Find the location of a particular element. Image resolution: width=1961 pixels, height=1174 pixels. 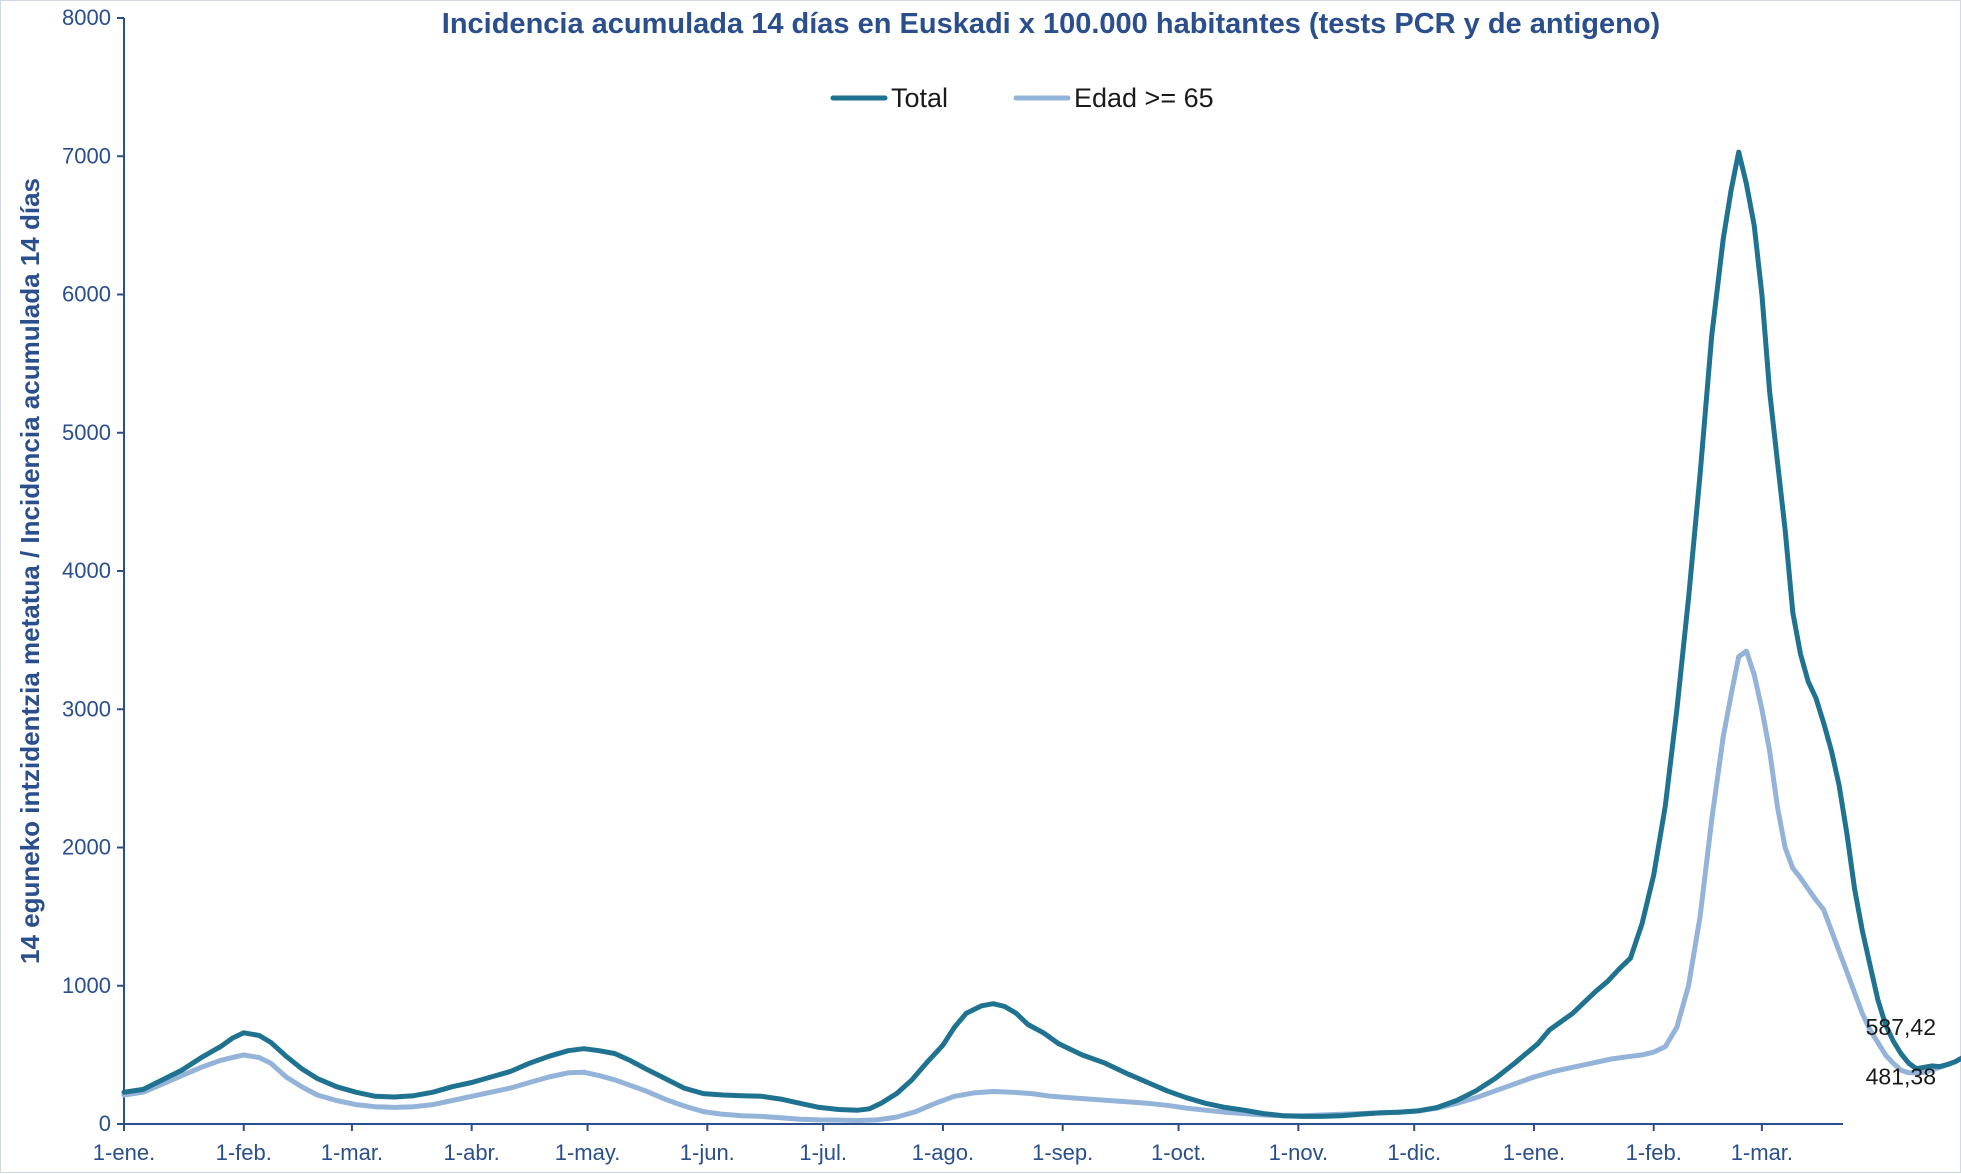

x-tick-label: 1-may. is located at coordinates (588, 1152).